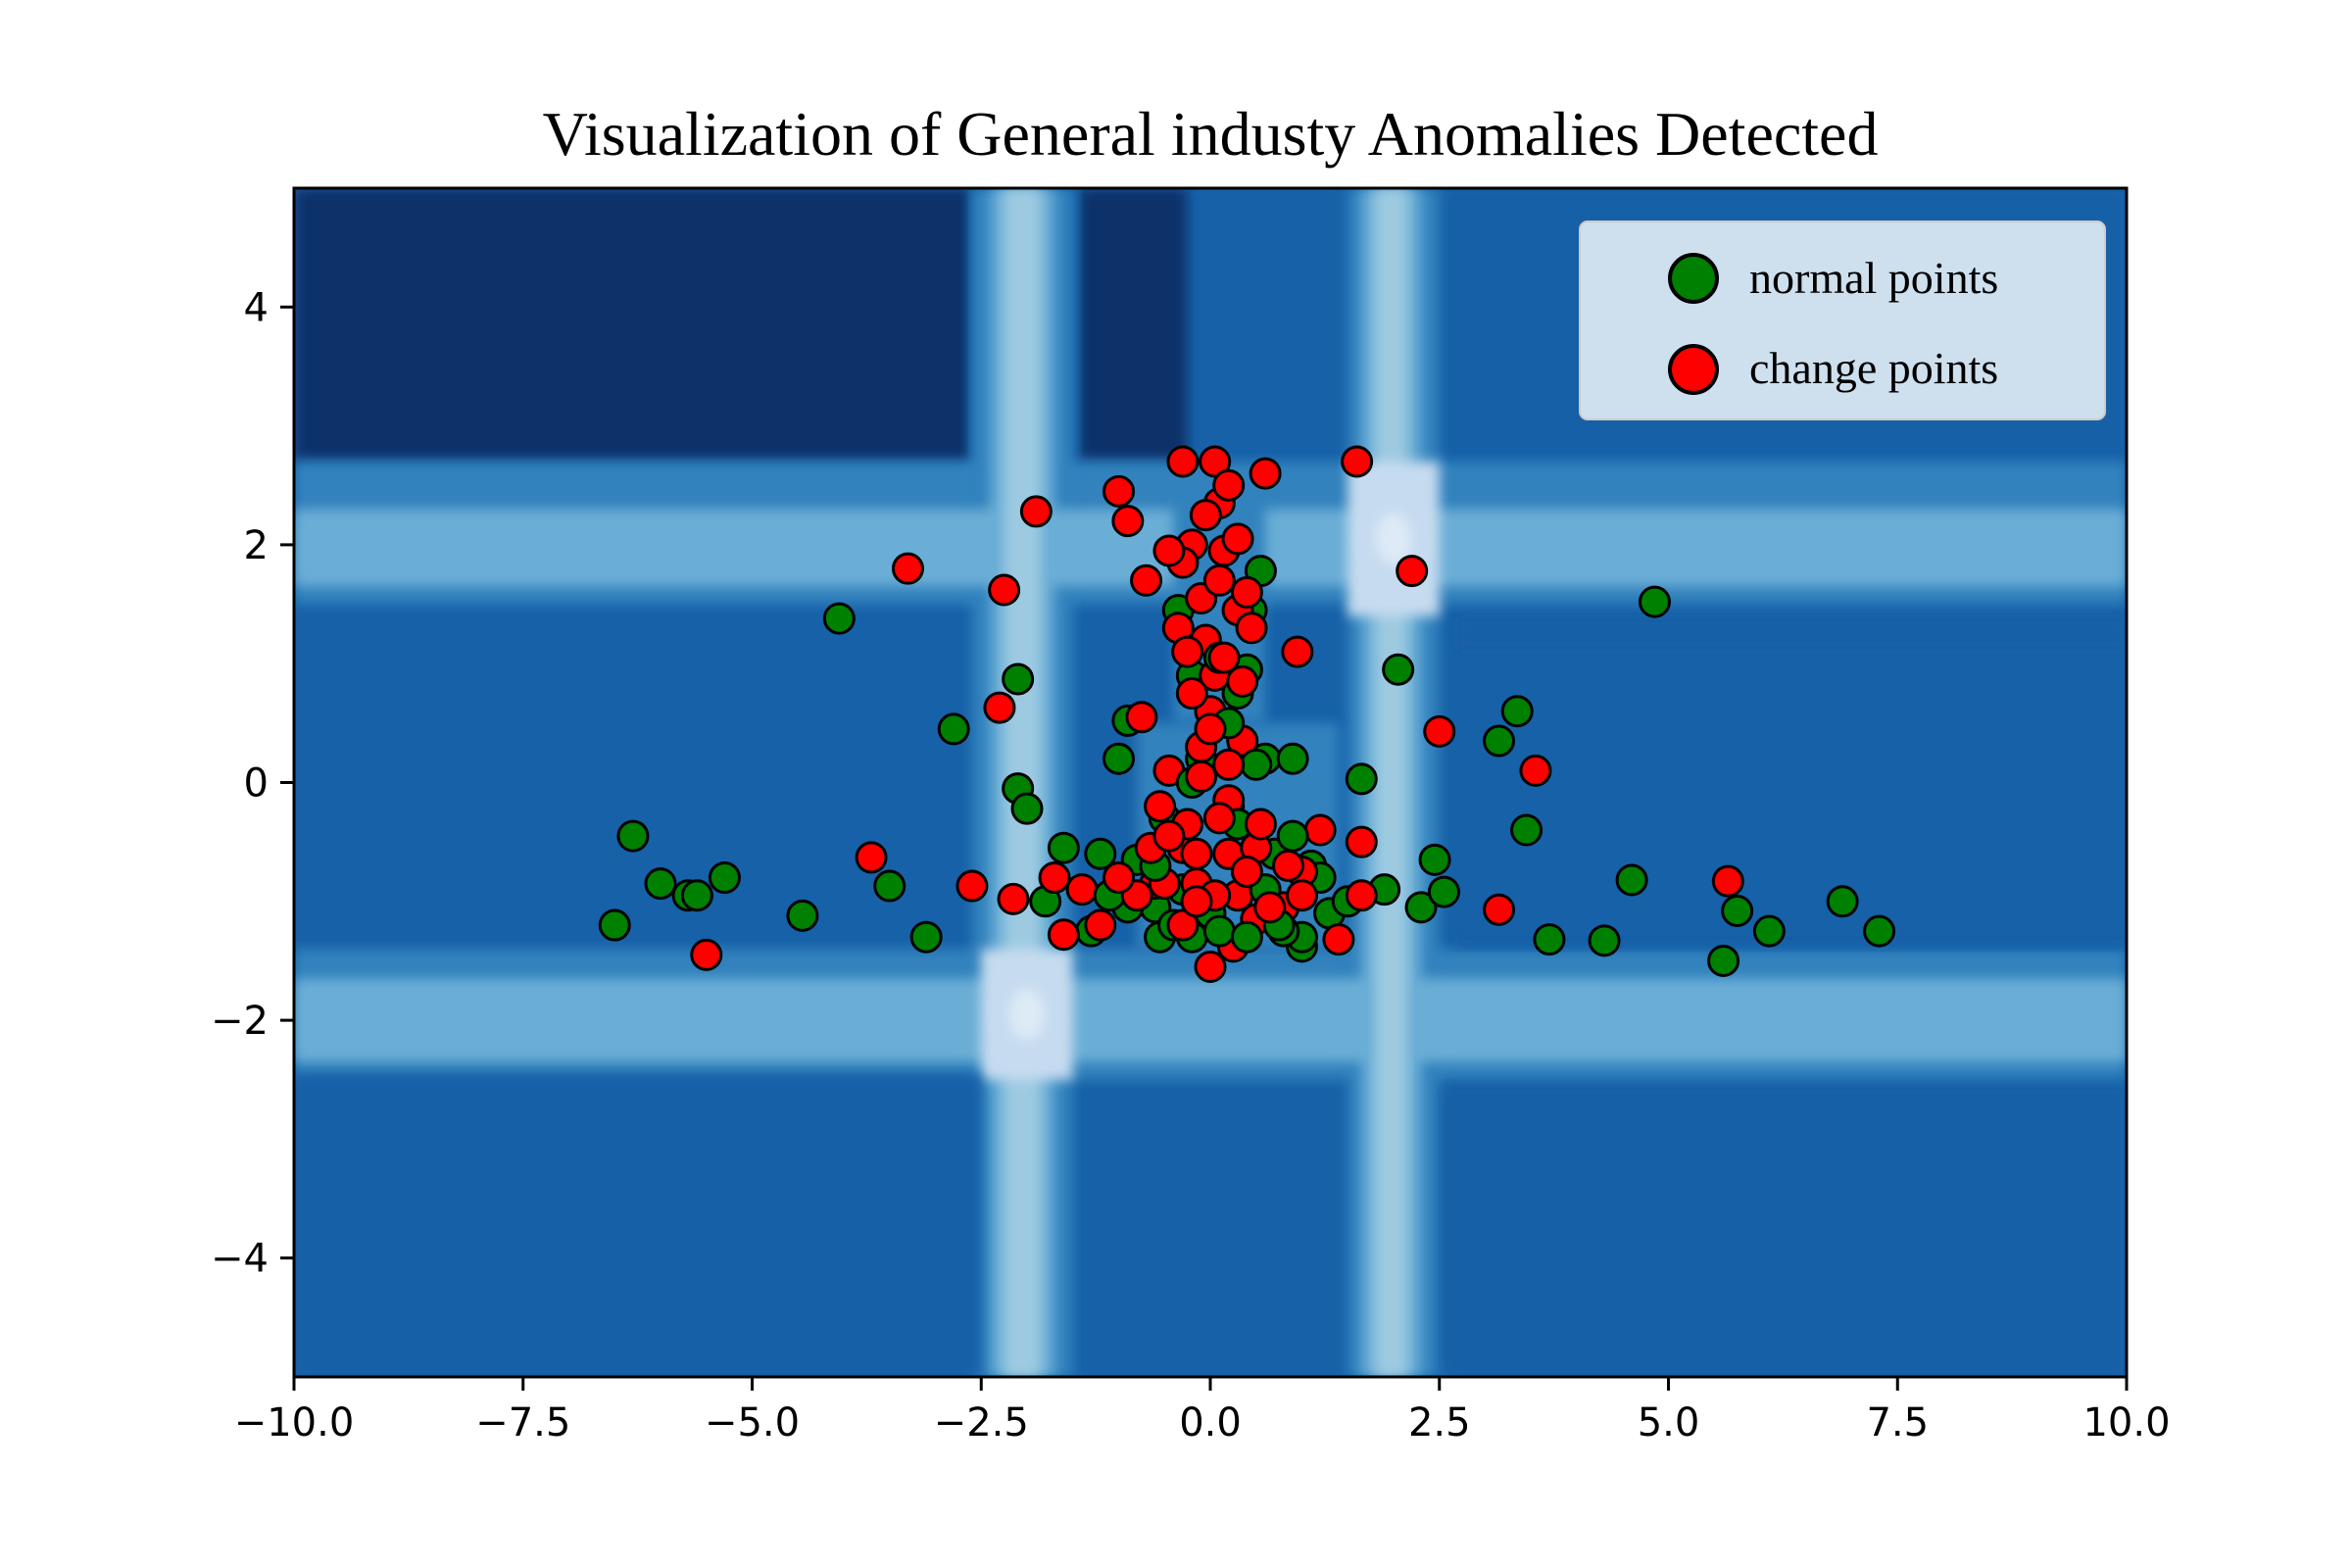  Describe the element at coordinates (981, 1423) in the screenshot. I see `x-tick-label-3: −2.5` at that location.